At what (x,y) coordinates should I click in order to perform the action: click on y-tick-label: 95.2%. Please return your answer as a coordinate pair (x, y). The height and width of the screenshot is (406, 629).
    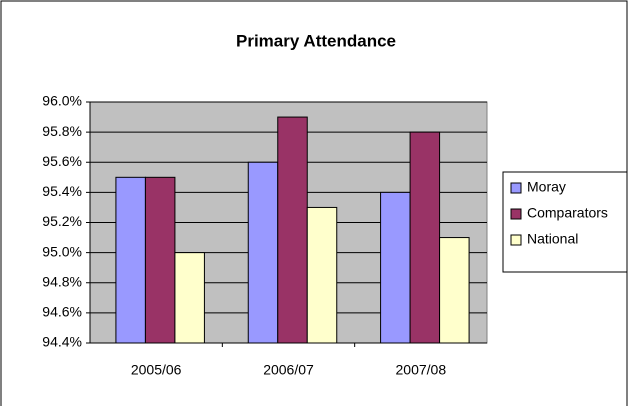
    Looking at the image, I should click on (62, 221).